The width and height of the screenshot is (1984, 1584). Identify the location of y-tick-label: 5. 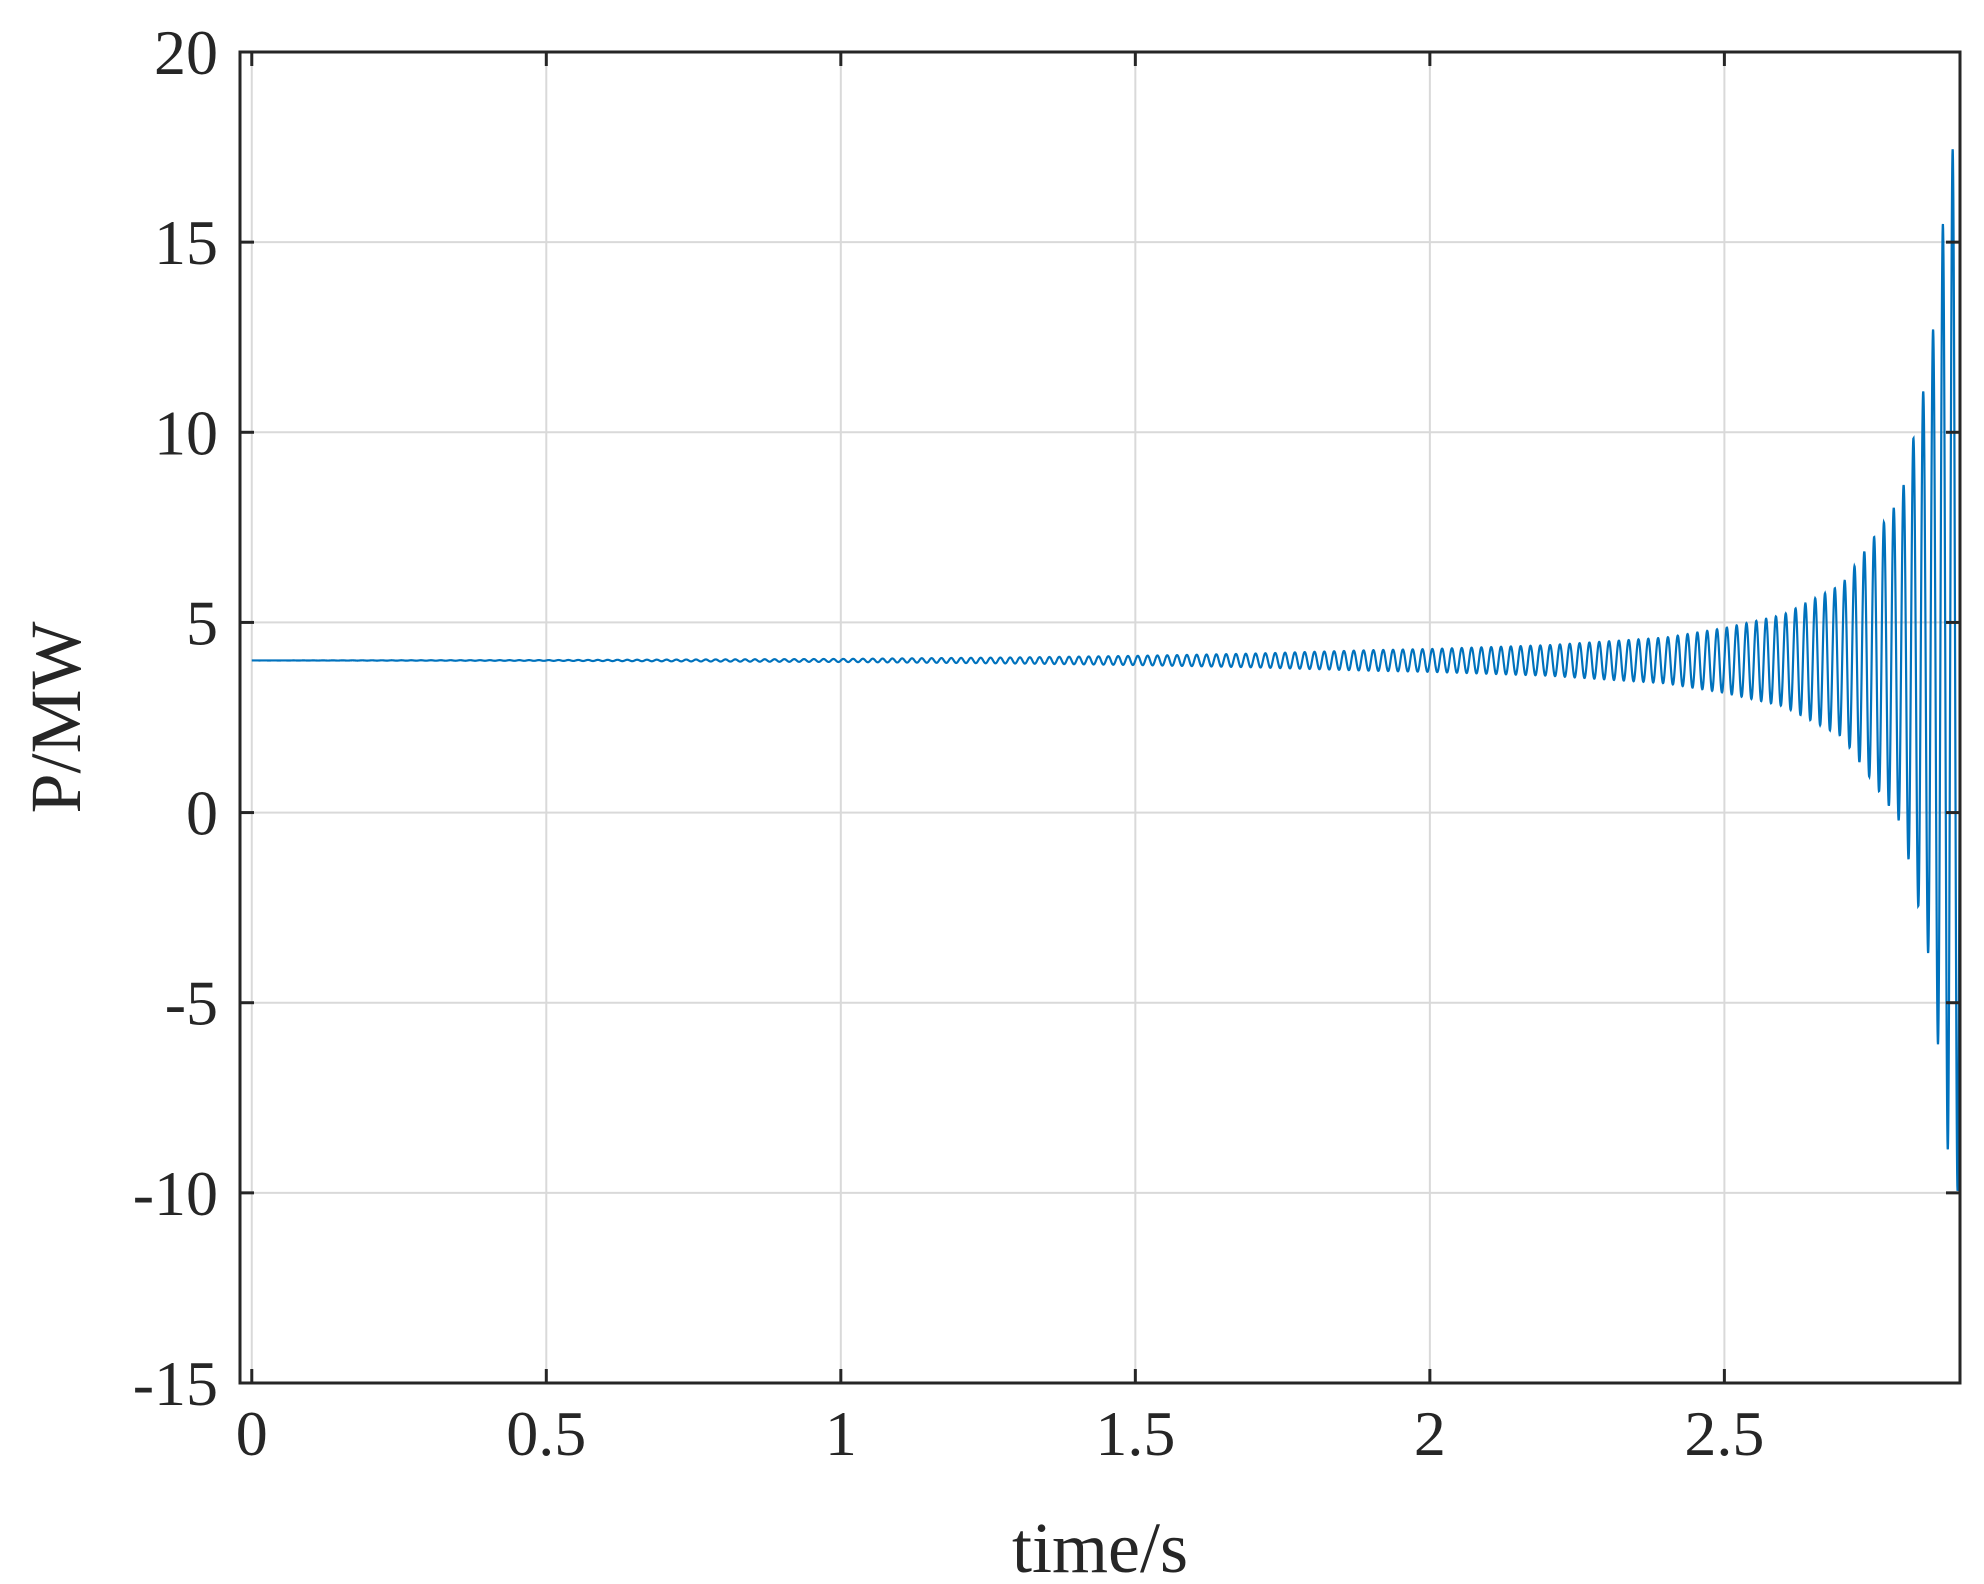
(202, 622).